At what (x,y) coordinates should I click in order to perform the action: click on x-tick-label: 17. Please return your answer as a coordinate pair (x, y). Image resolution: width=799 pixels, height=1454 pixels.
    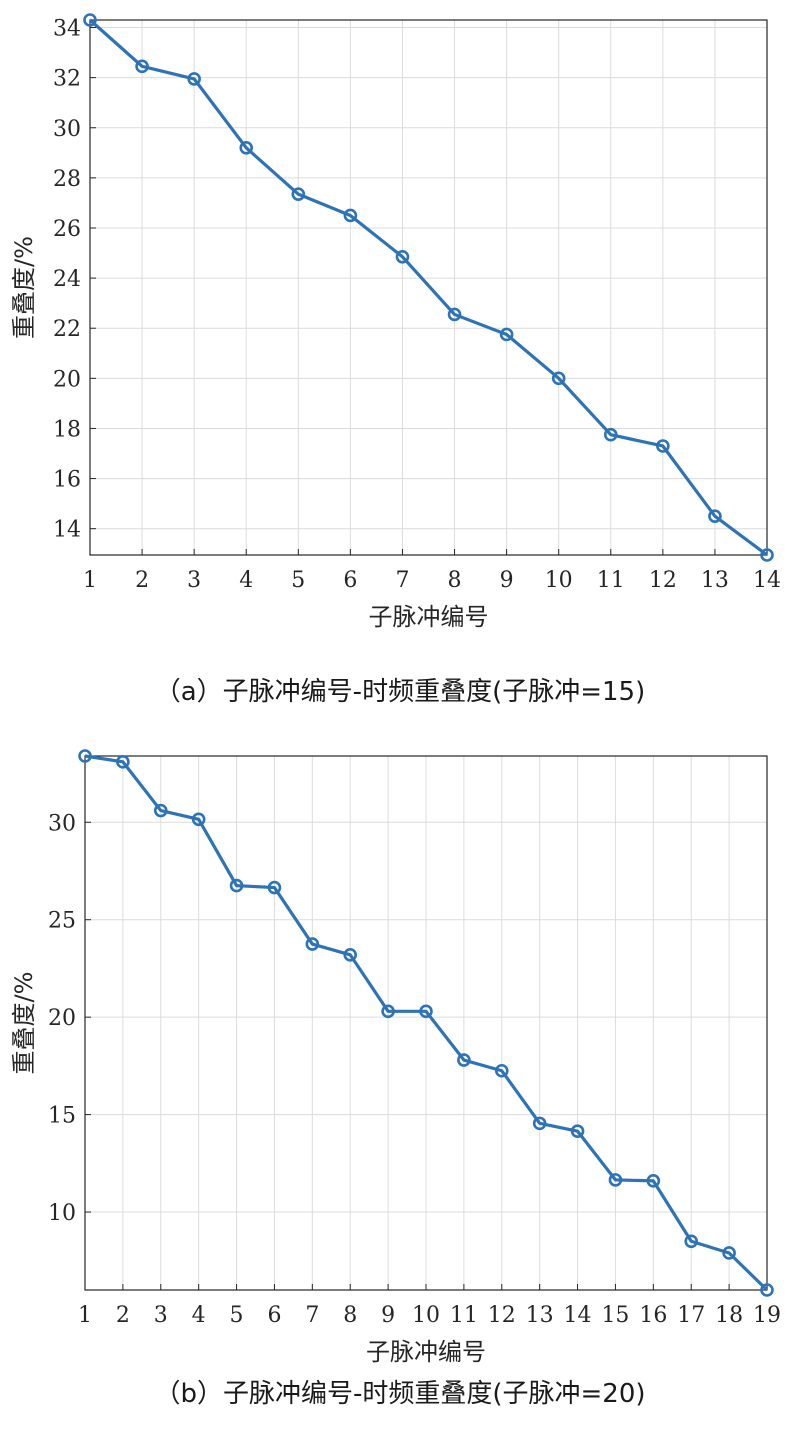
    Looking at the image, I should click on (691, 1315).